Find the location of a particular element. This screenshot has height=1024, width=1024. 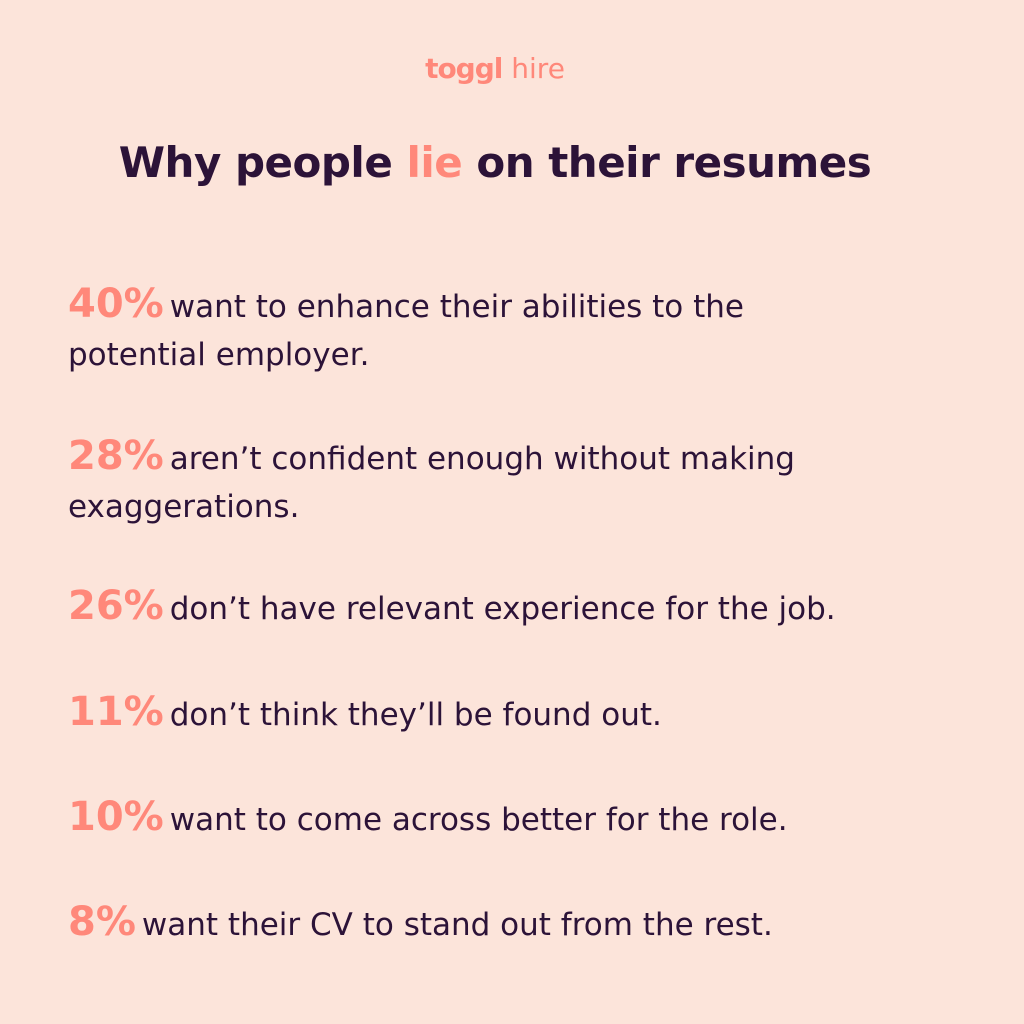

title-highlight: lie is located at coordinates (434, 162).